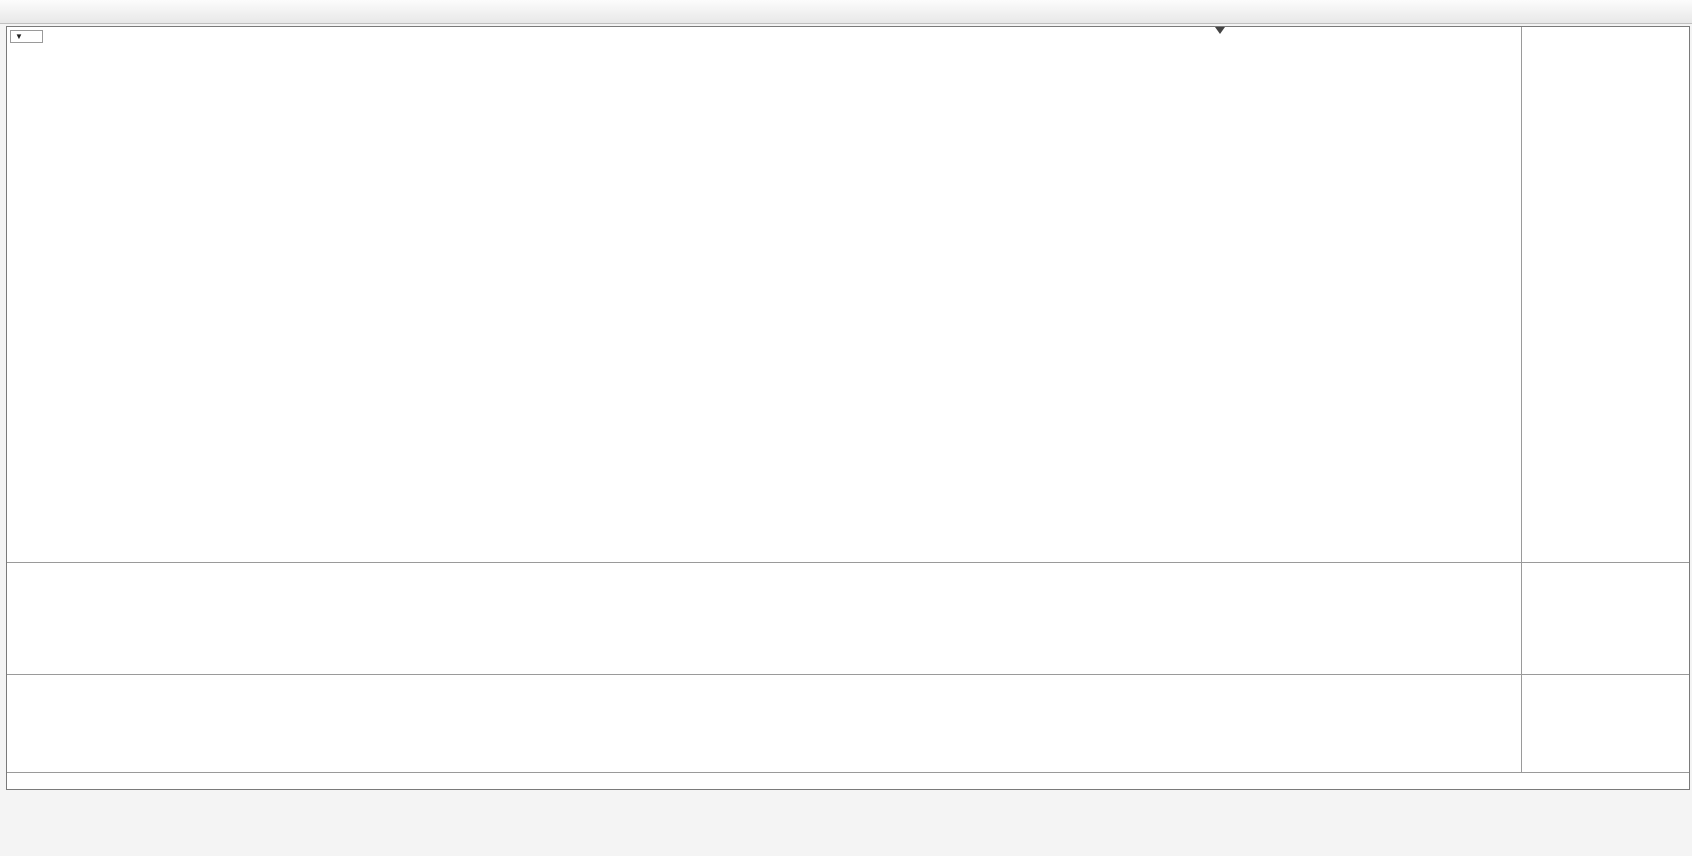 Image resolution: width=1692 pixels, height=856 pixels. Describe the element at coordinates (1605, 618) in the screenshot. I see `macd-axis` at that location.